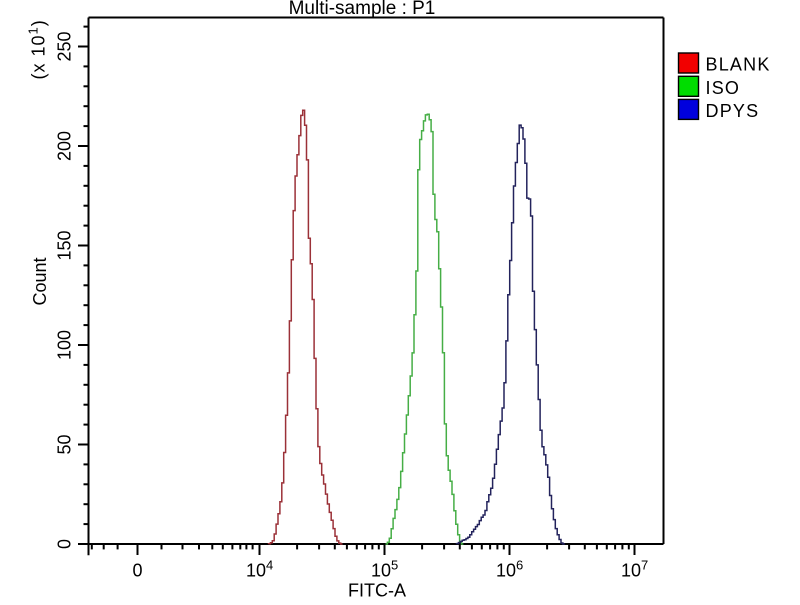  Describe the element at coordinates (362, 9) in the screenshot. I see `svg-text: Multi-sample : P1` at that location.